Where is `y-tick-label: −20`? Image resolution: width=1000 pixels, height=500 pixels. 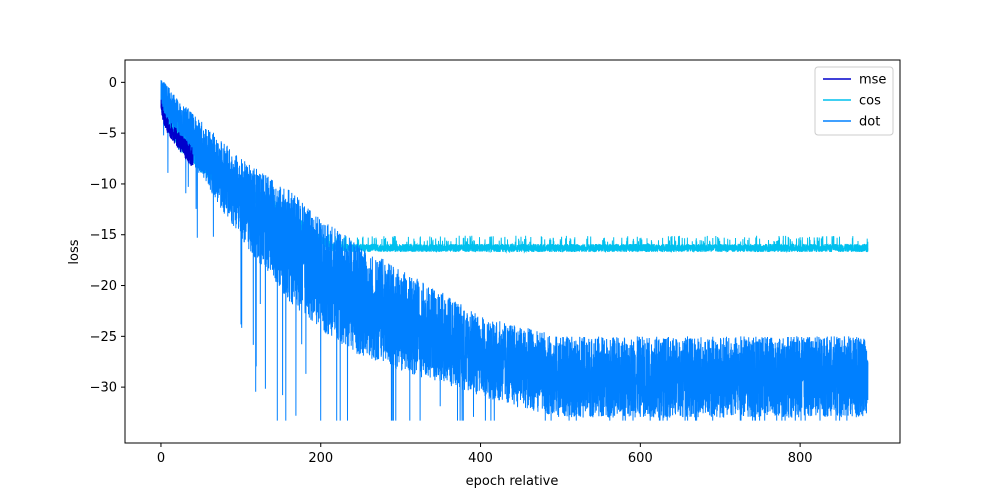
y-tick-label: −20 is located at coordinates (103, 286).